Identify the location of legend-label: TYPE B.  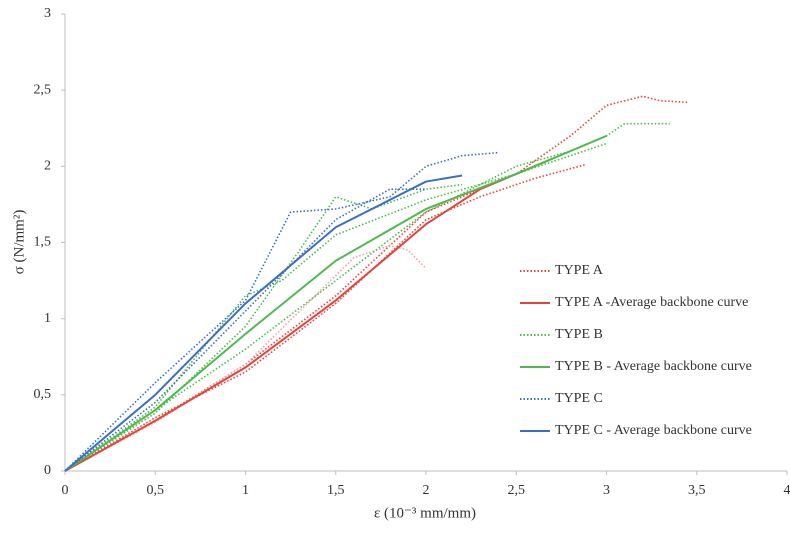
(579, 334).